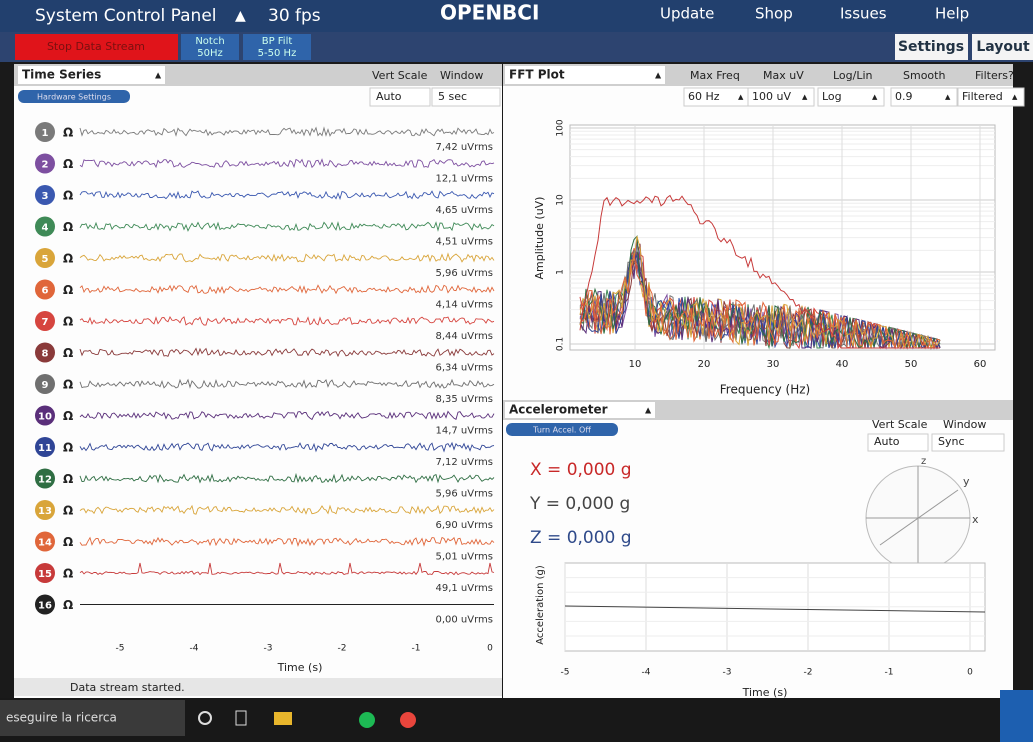 This screenshot has height=742, width=1033. Describe the element at coordinates (904, 96) in the screenshot. I see `dropdown-value: 0.9` at that location.